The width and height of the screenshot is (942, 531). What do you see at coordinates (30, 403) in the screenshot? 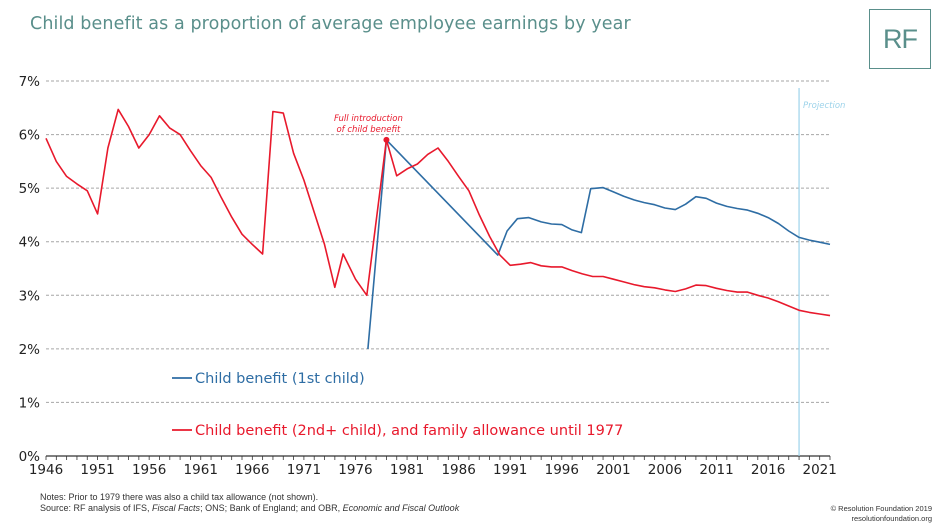
I see `y-tick-label: 1%` at bounding box center [30, 403].